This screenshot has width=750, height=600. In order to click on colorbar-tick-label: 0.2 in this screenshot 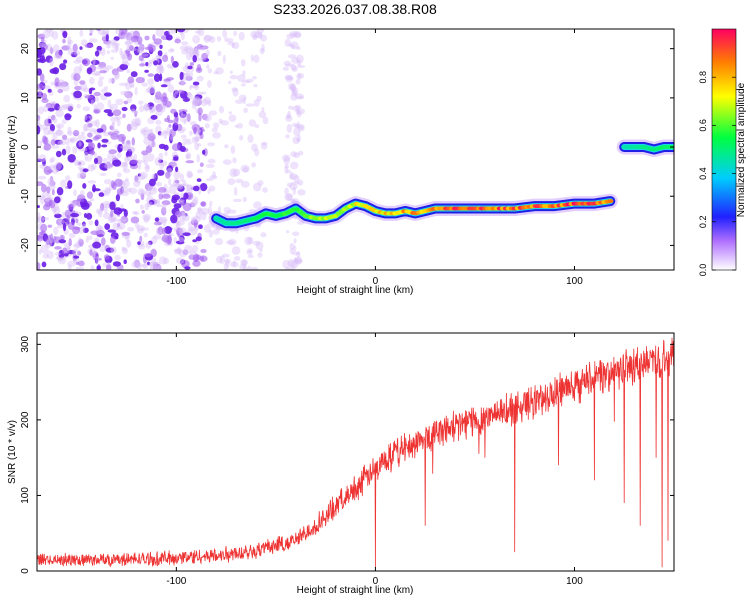, I will do `click(703, 222)`.